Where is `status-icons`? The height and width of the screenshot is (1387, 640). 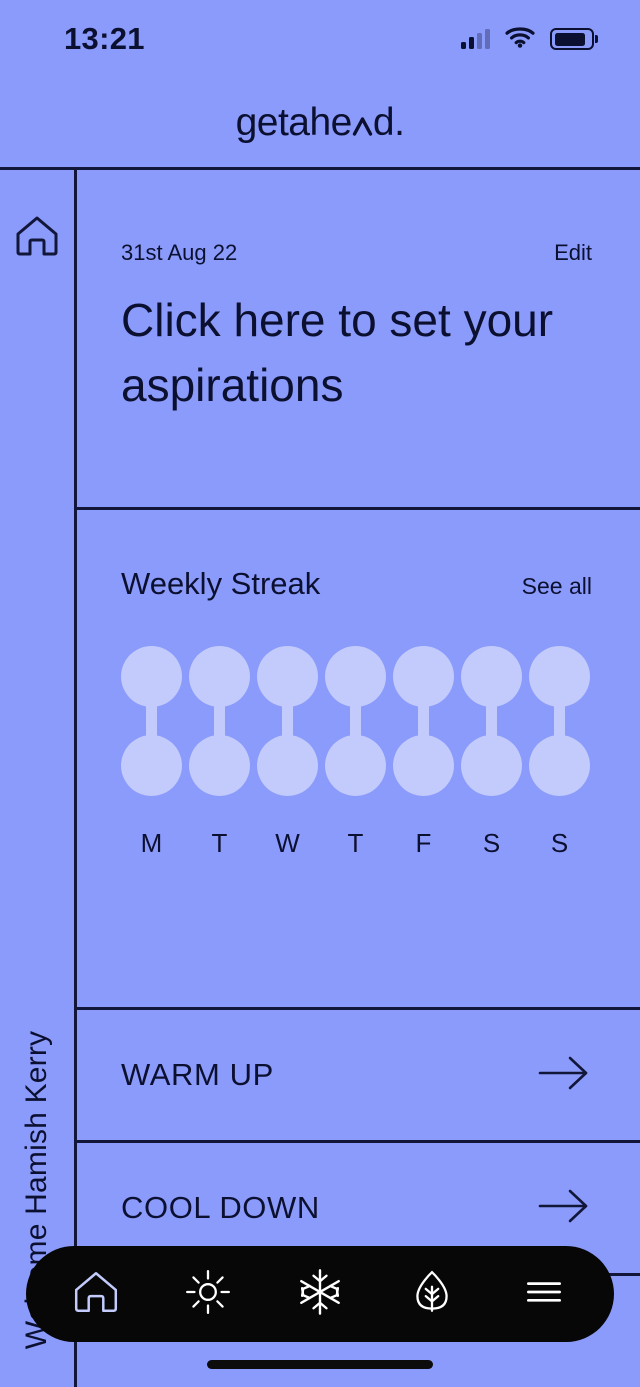 status-icons is located at coordinates (527, 39).